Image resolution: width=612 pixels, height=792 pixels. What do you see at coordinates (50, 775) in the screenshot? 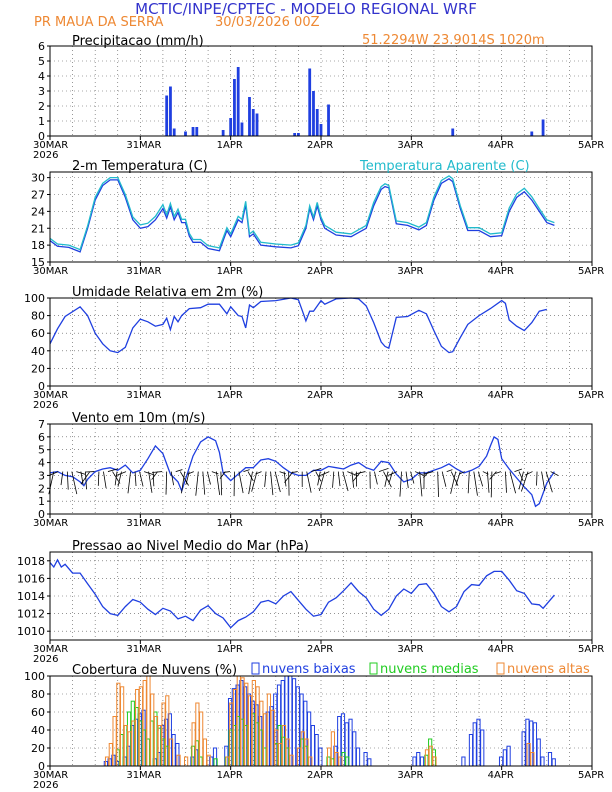
I see `x-tick-label: 30MAR` at bounding box center [50, 775].